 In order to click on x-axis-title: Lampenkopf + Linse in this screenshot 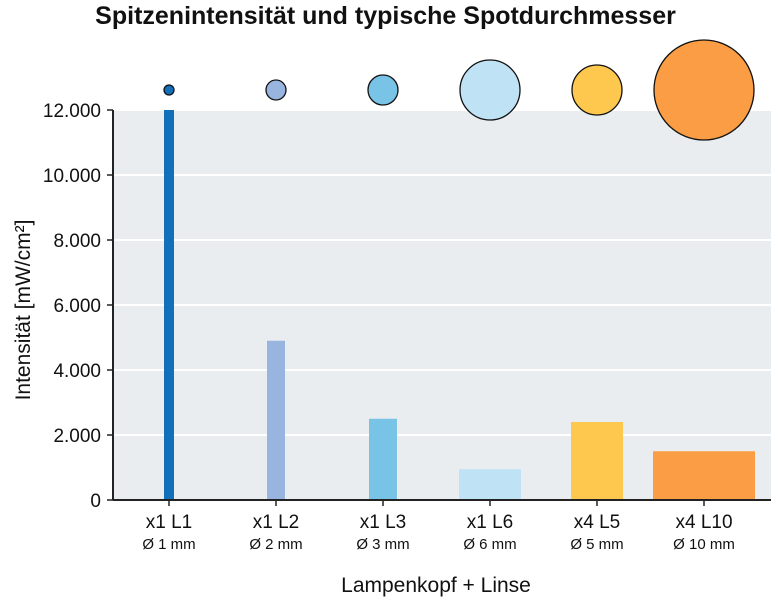, I will do `click(436, 585)`.